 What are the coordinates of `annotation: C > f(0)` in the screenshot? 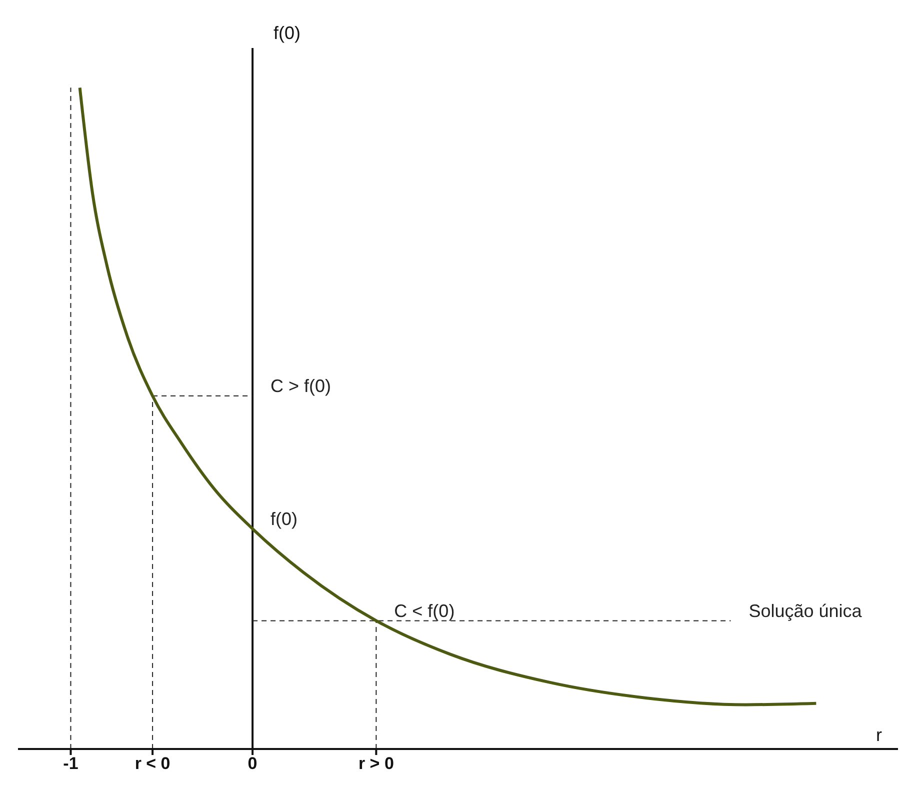 It's located at (301, 386).